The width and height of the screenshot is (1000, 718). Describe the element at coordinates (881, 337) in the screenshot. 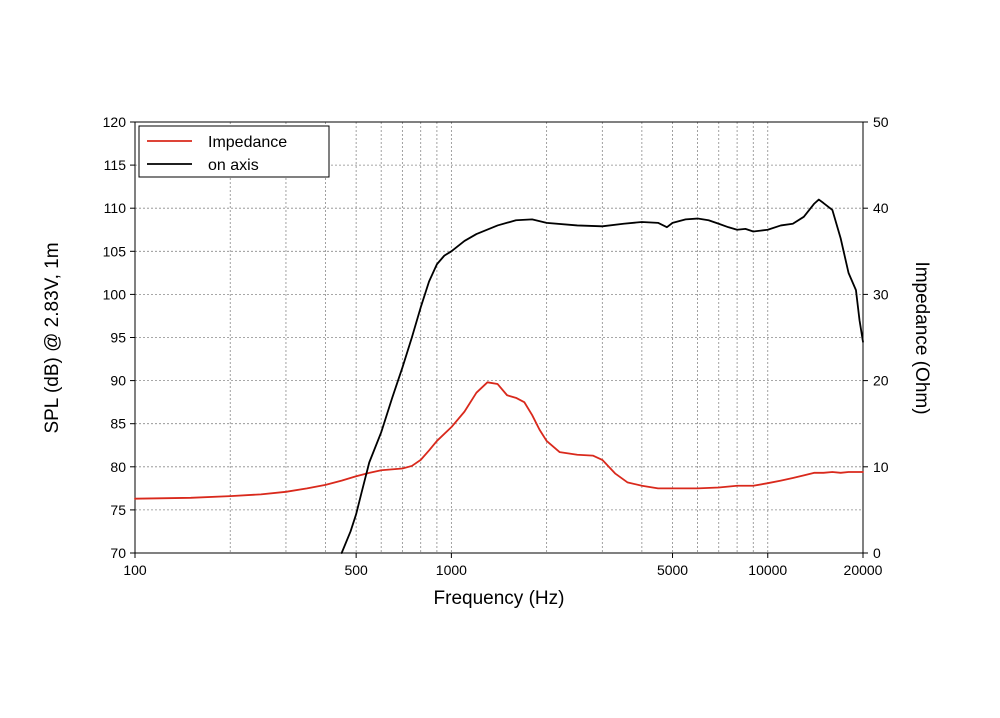

I see `y2-tick-labels: 0 10 20 30 40 50` at that location.